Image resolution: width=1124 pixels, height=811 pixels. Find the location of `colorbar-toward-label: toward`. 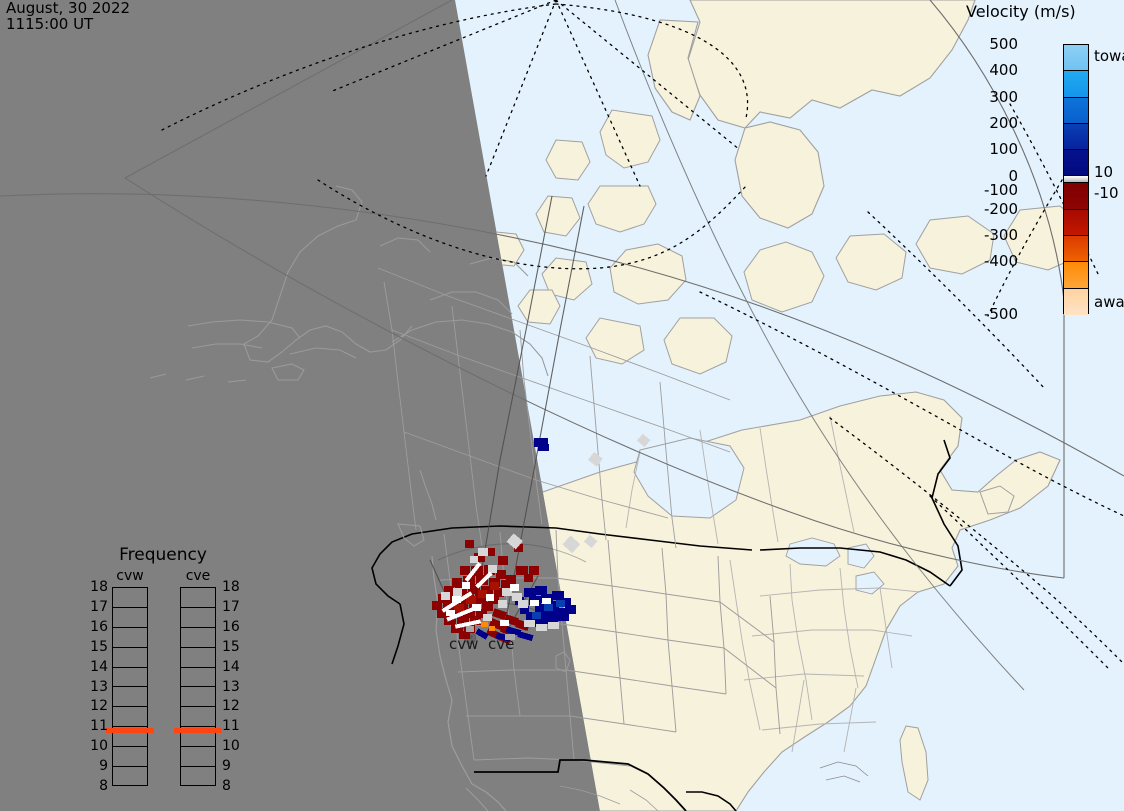

colorbar-toward-label: toward is located at coordinates (1109, 55).